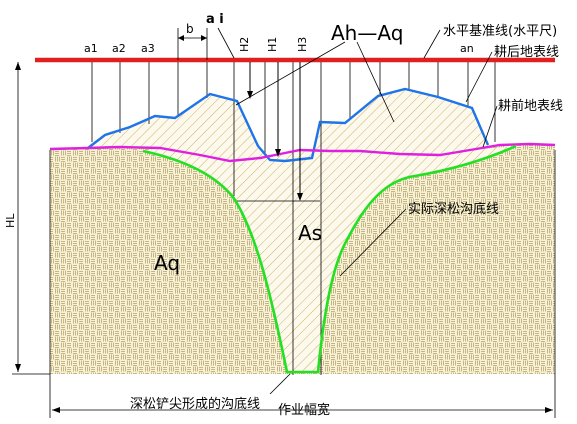 The image size is (577, 424). What do you see at coordinates (500, 31) in the screenshot?
I see `label-datum-line: 水平基准线(水平尺)` at bounding box center [500, 31].